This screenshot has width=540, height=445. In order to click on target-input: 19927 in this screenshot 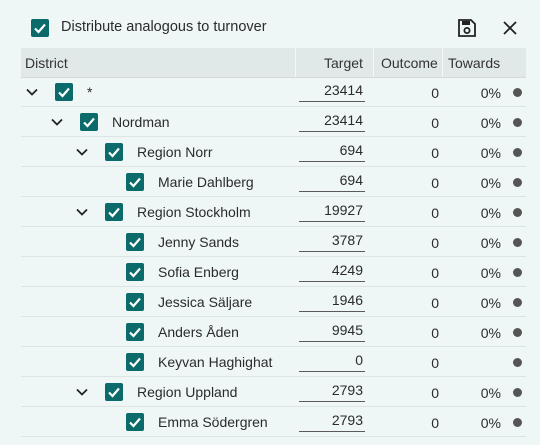, I will do `click(332, 211)`.